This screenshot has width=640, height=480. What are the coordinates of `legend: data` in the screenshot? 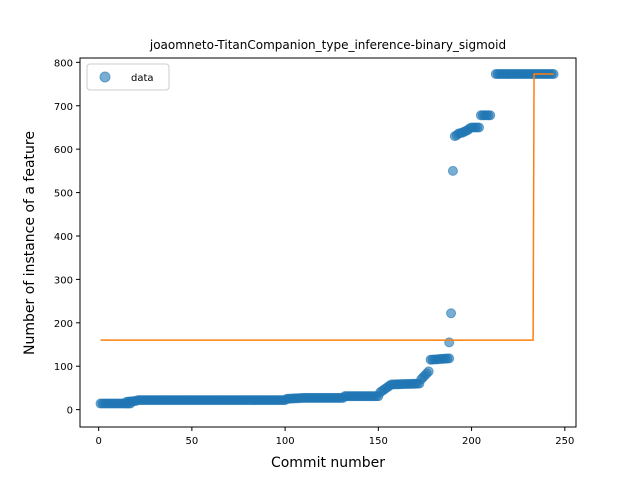 It's located at (128, 77).